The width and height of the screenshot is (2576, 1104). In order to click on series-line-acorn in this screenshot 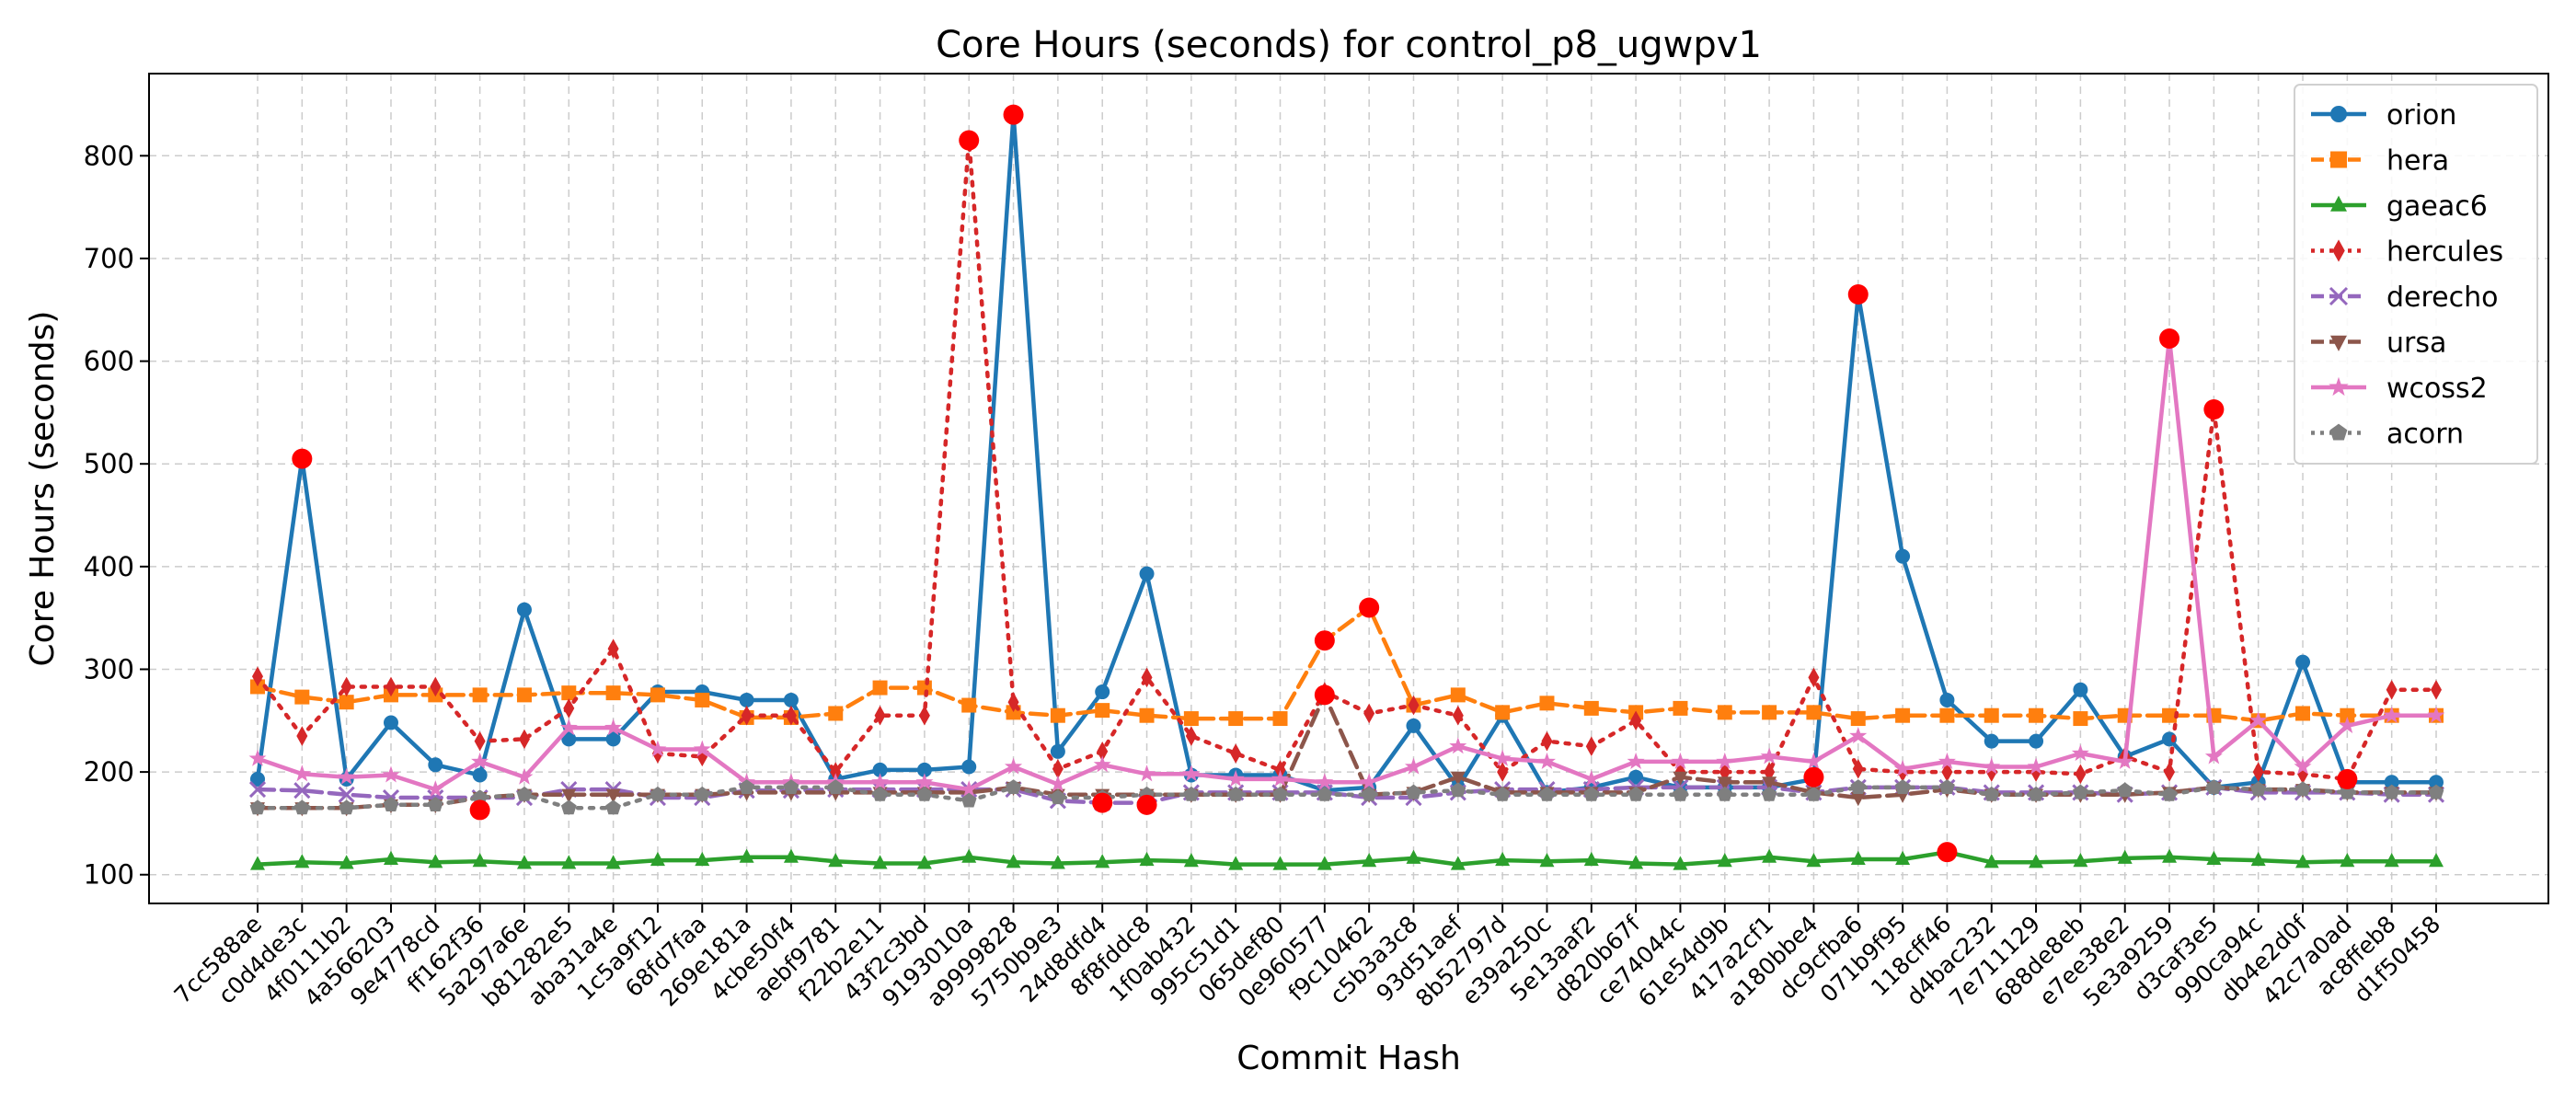, I will do `click(1347, 798)`.